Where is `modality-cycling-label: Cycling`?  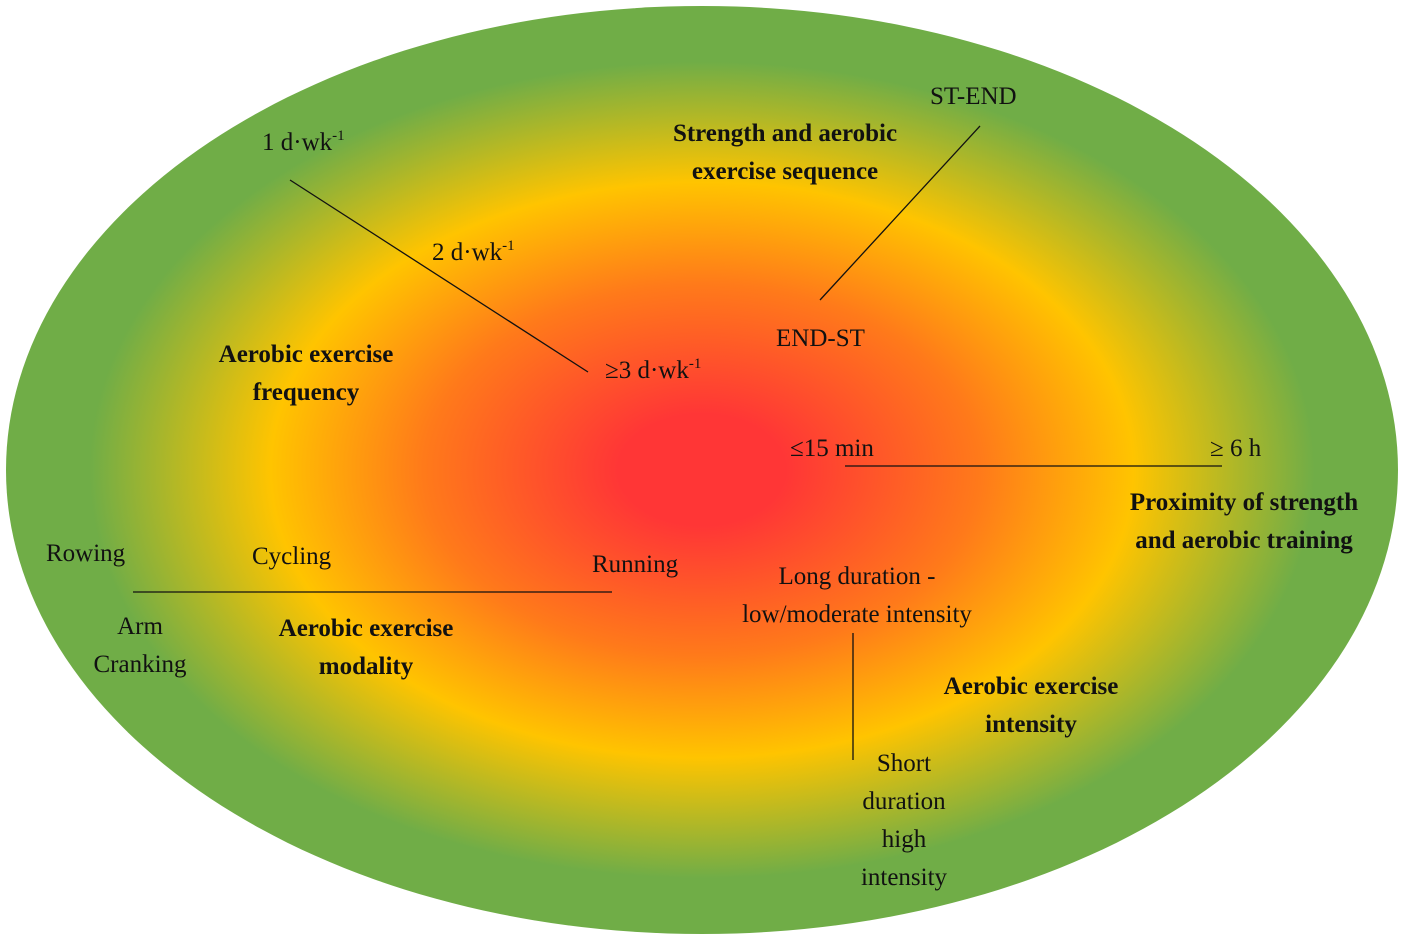
modality-cycling-label: Cycling is located at coordinates (292, 556).